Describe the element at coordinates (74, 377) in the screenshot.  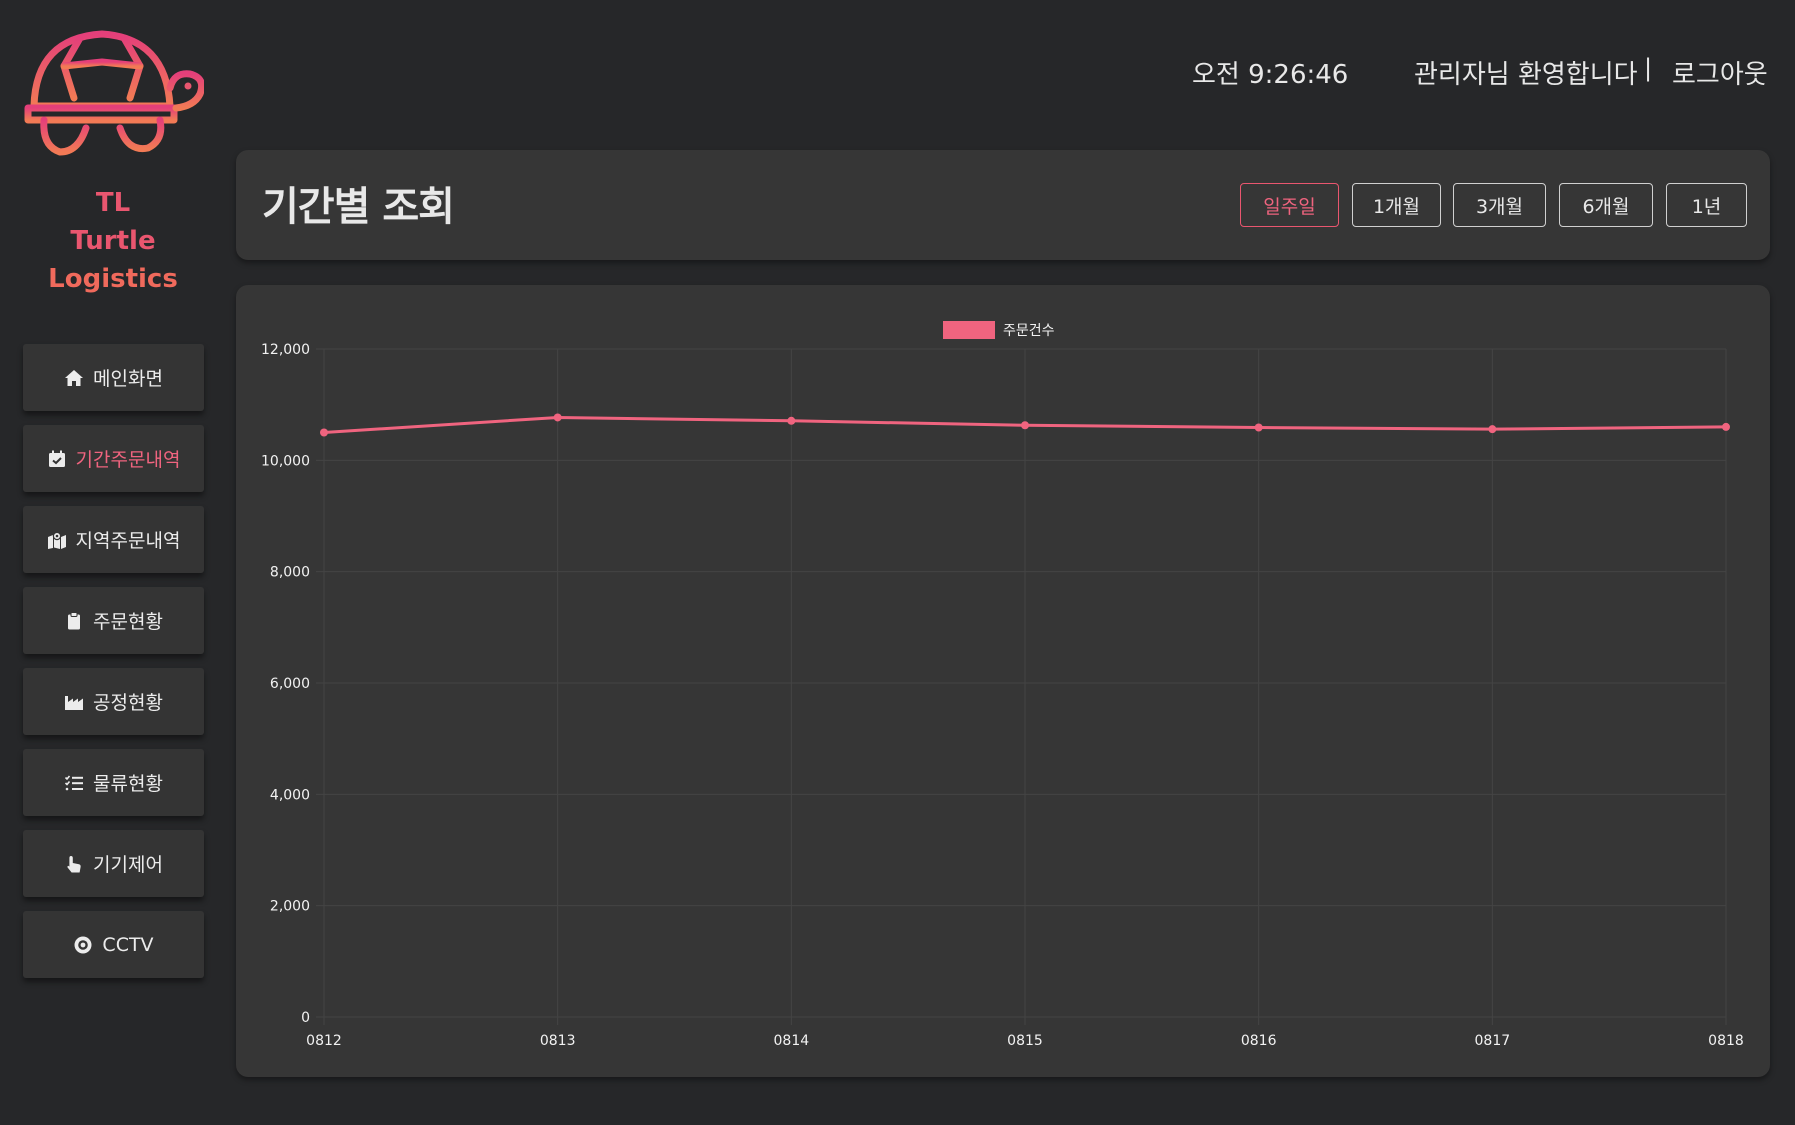
I see `home-icon` at that location.